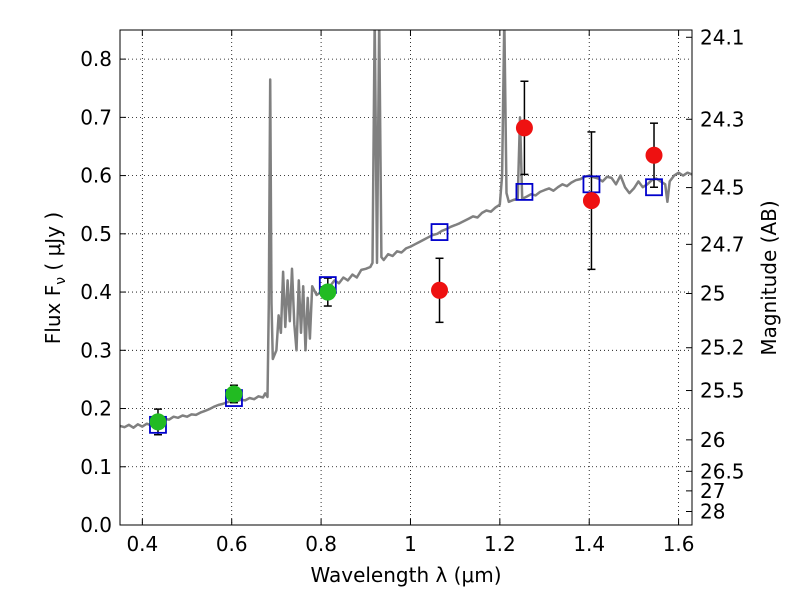 The width and height of the screenshot is (800, 600). What do you see at coordinates (712, 511) in the screenshot?
I see `right-tick-label: 28` at bounding box center [712, 511].